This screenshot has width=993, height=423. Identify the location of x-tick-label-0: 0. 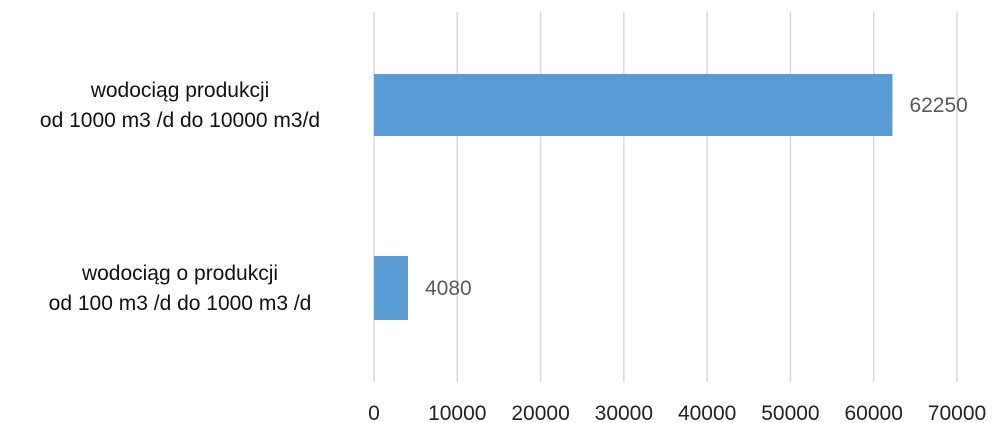
(374, 412).